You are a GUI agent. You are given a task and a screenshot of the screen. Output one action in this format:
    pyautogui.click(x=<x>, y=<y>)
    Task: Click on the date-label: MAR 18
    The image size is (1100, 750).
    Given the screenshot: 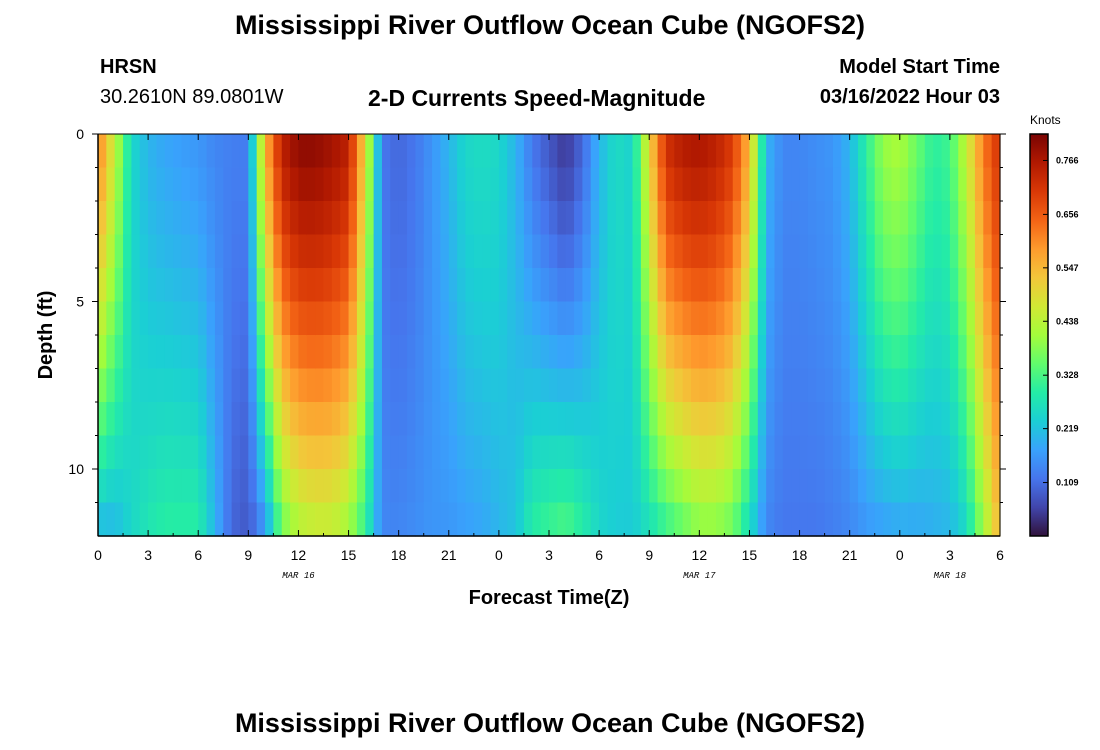 What is the action you would take?
    pyautogui.click(x=950, y=576)
    